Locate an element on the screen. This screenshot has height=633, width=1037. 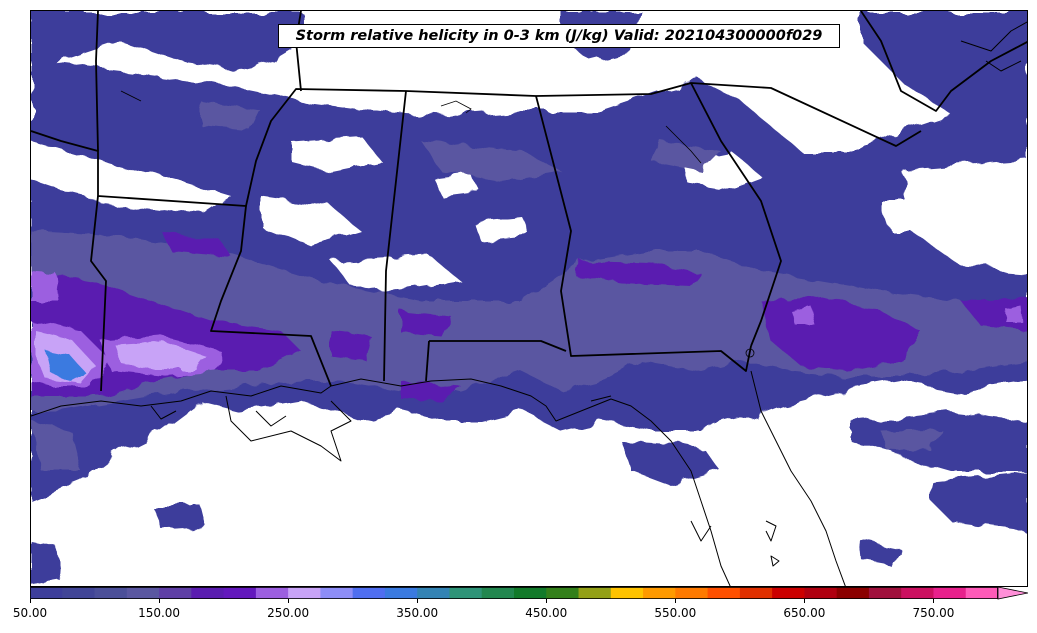
colorbar-tick-label: 750.00 is located at coordinates (933, 613).